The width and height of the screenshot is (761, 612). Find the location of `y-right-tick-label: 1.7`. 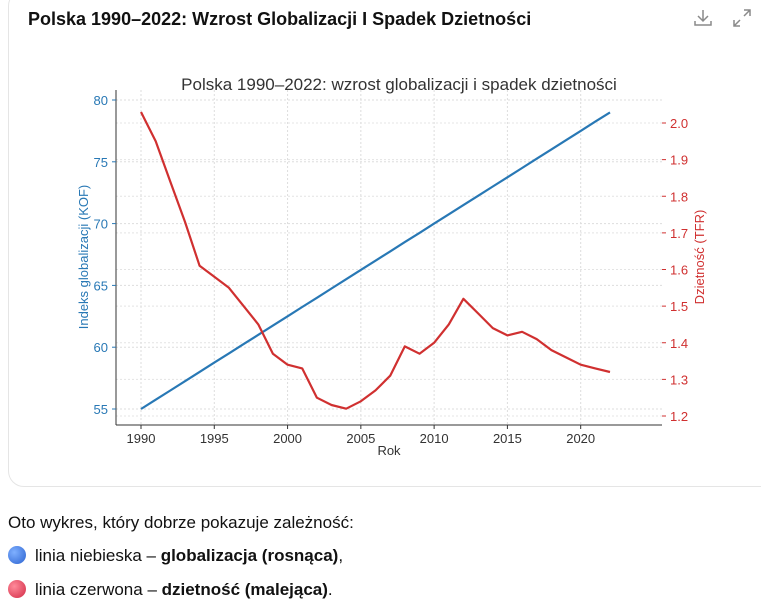

y-right-tick-label: 1.7 is located at coordinates (679, 233).